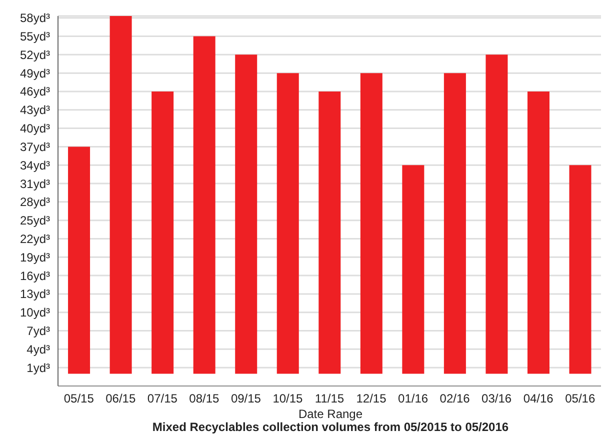 The height and width of the screenshot is (442, 603). What do you see at coordinates (38, 331) in the screenshot?
I see `y-tick-label: 7yd³` at bounding box center [38, 331].